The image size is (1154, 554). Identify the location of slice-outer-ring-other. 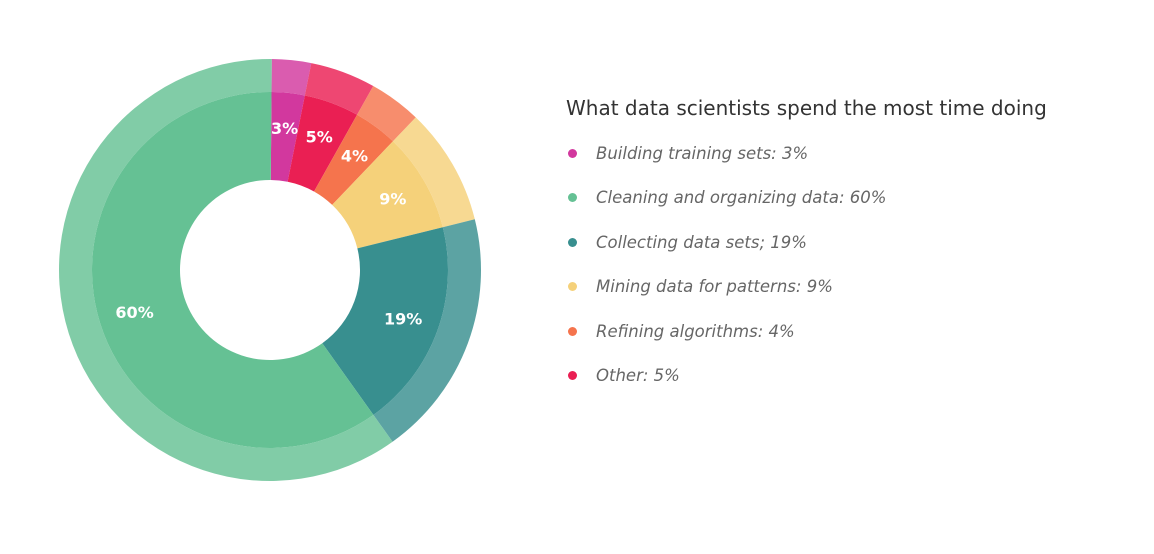
(339, 89).